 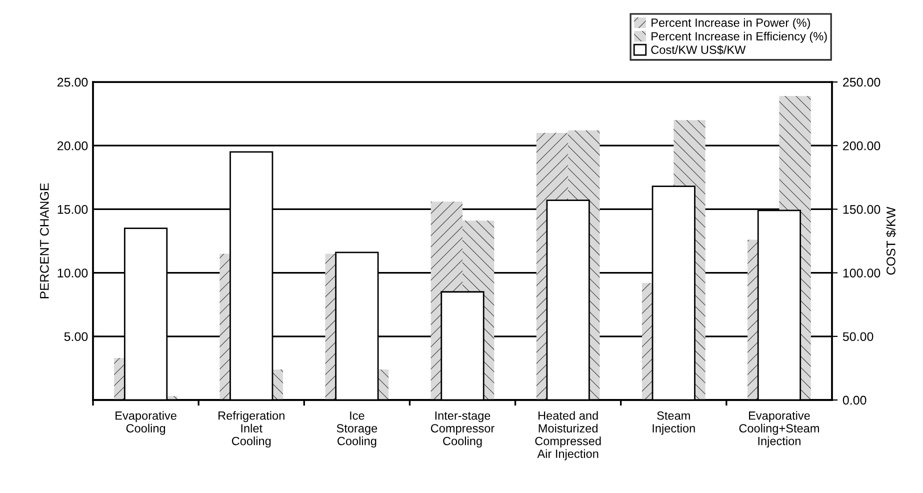 I want to click on y-tick-label: 5.00, so click(x=76, y=337).